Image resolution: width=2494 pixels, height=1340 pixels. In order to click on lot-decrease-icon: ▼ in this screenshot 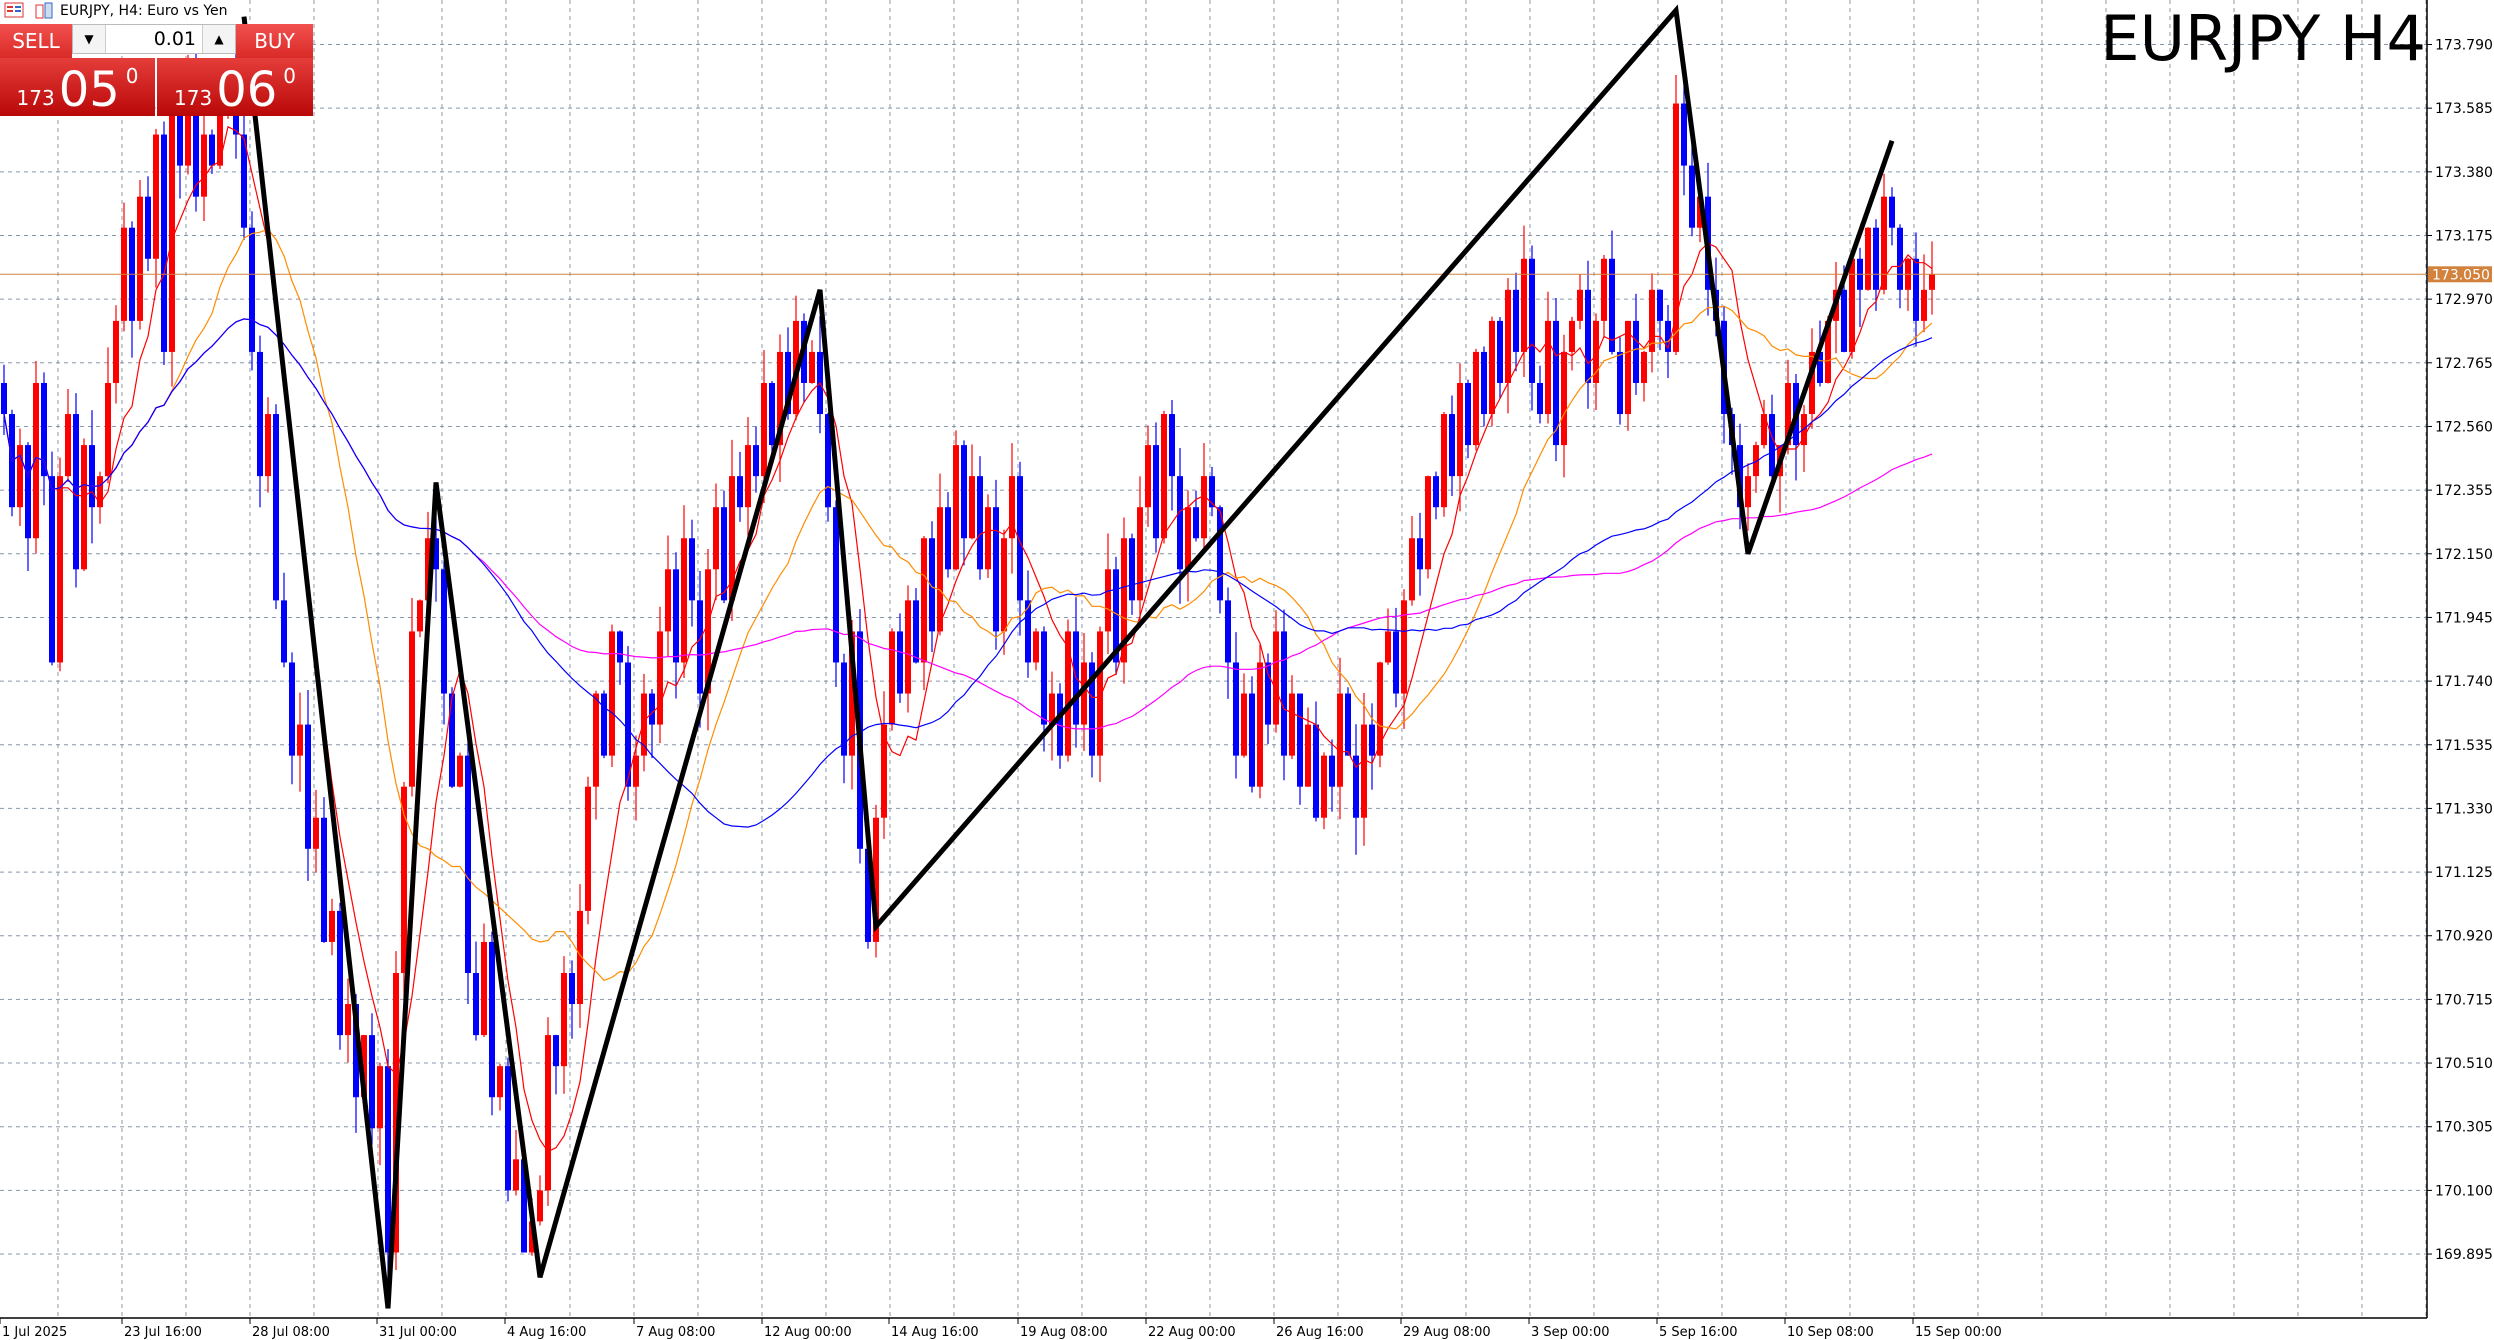, I will do `click(89, 39)`.